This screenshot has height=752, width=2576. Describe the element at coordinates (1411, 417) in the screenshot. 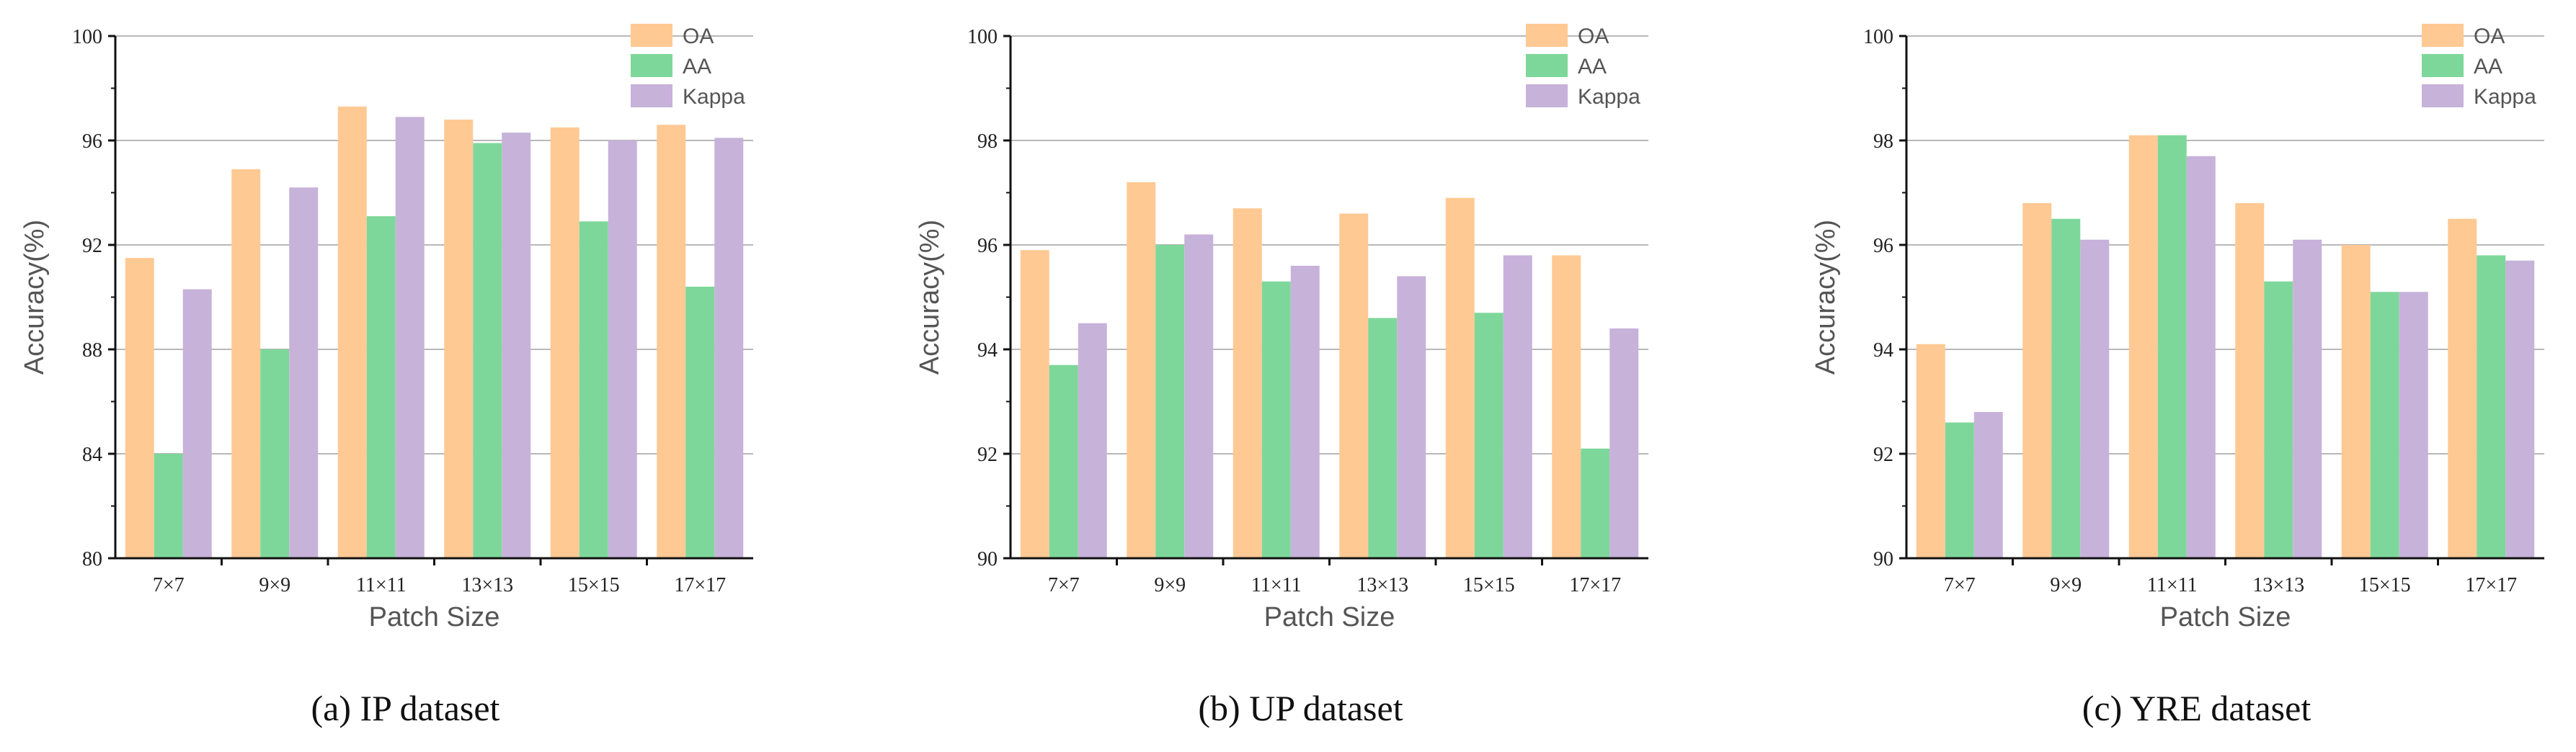

I see `bar-kappa-4: Kappa 13×13: 95.4` at that location.